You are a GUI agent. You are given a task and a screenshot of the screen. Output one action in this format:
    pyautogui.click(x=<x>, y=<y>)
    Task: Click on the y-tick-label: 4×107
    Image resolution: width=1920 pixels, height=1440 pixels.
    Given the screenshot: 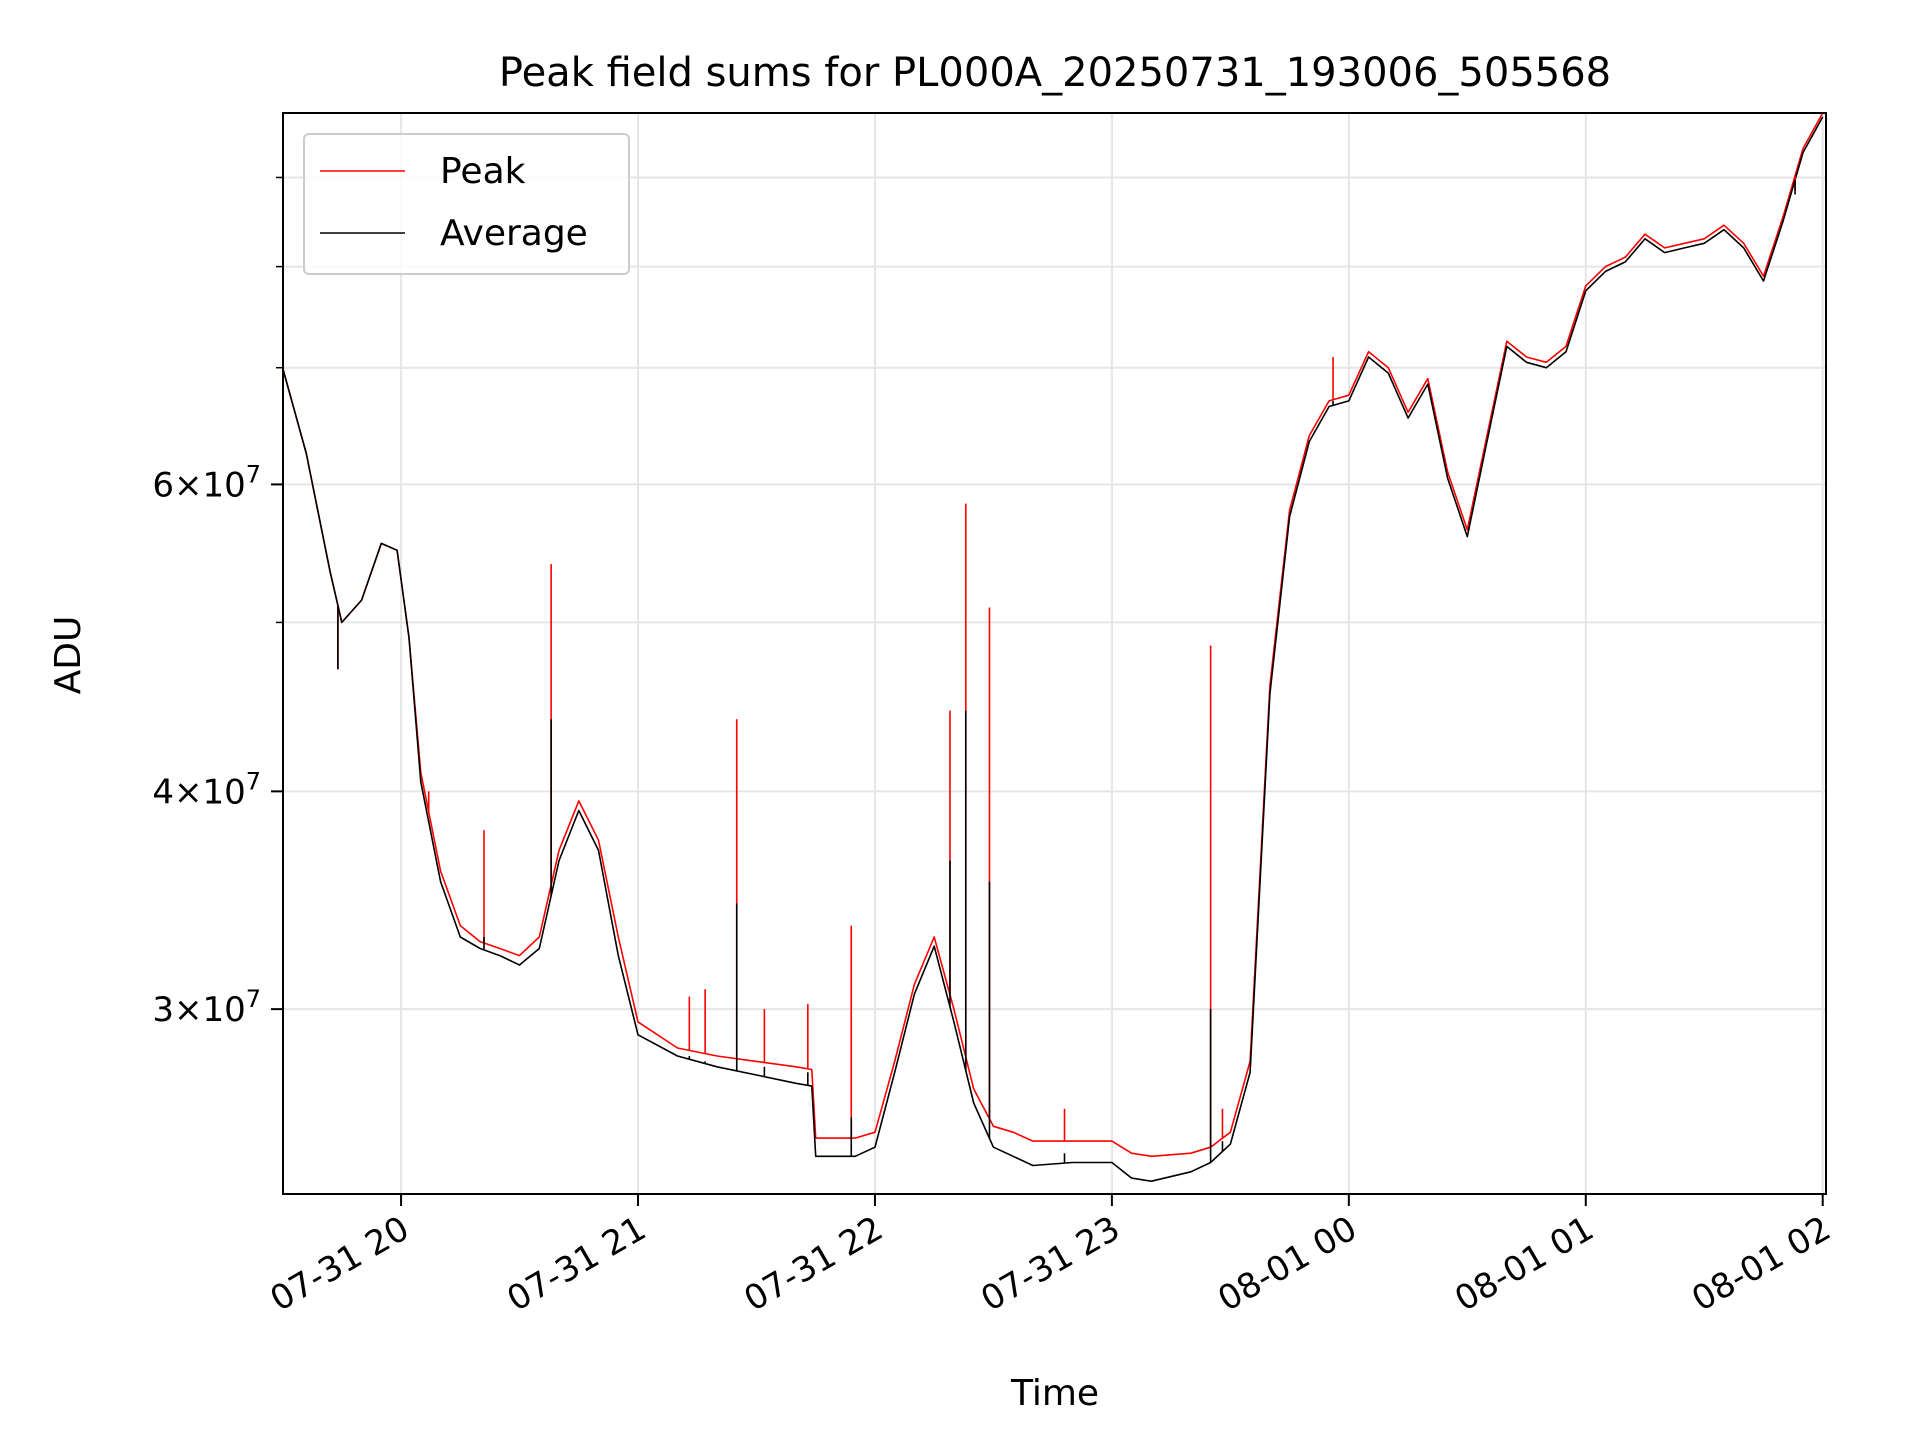 What is the action you would take?
    pyautogui.click(x=206, y=789)
    